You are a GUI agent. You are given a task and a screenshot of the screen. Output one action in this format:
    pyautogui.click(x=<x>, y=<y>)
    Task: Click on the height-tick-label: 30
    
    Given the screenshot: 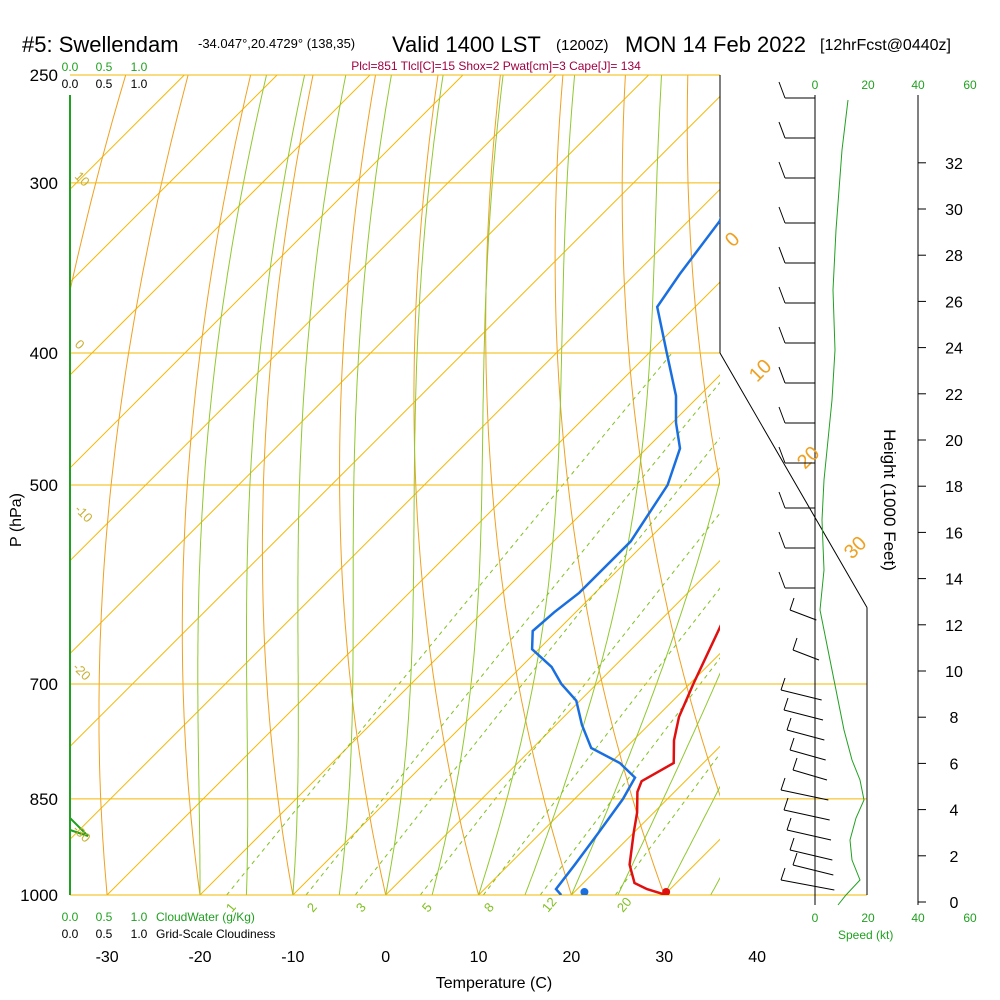 What is the action you would take?
    pyautogui.click(x=954, y=210)
    